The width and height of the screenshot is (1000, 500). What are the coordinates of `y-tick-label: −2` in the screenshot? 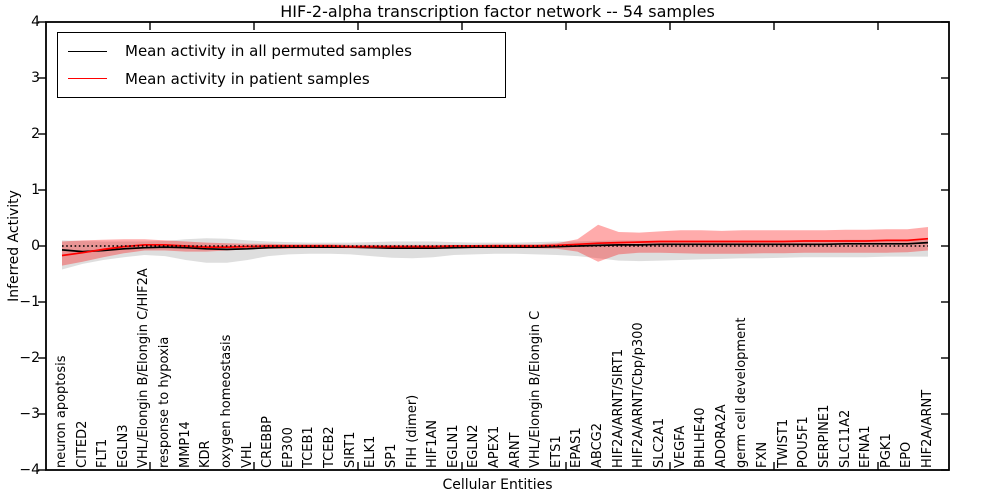 It's located at (29, 358).